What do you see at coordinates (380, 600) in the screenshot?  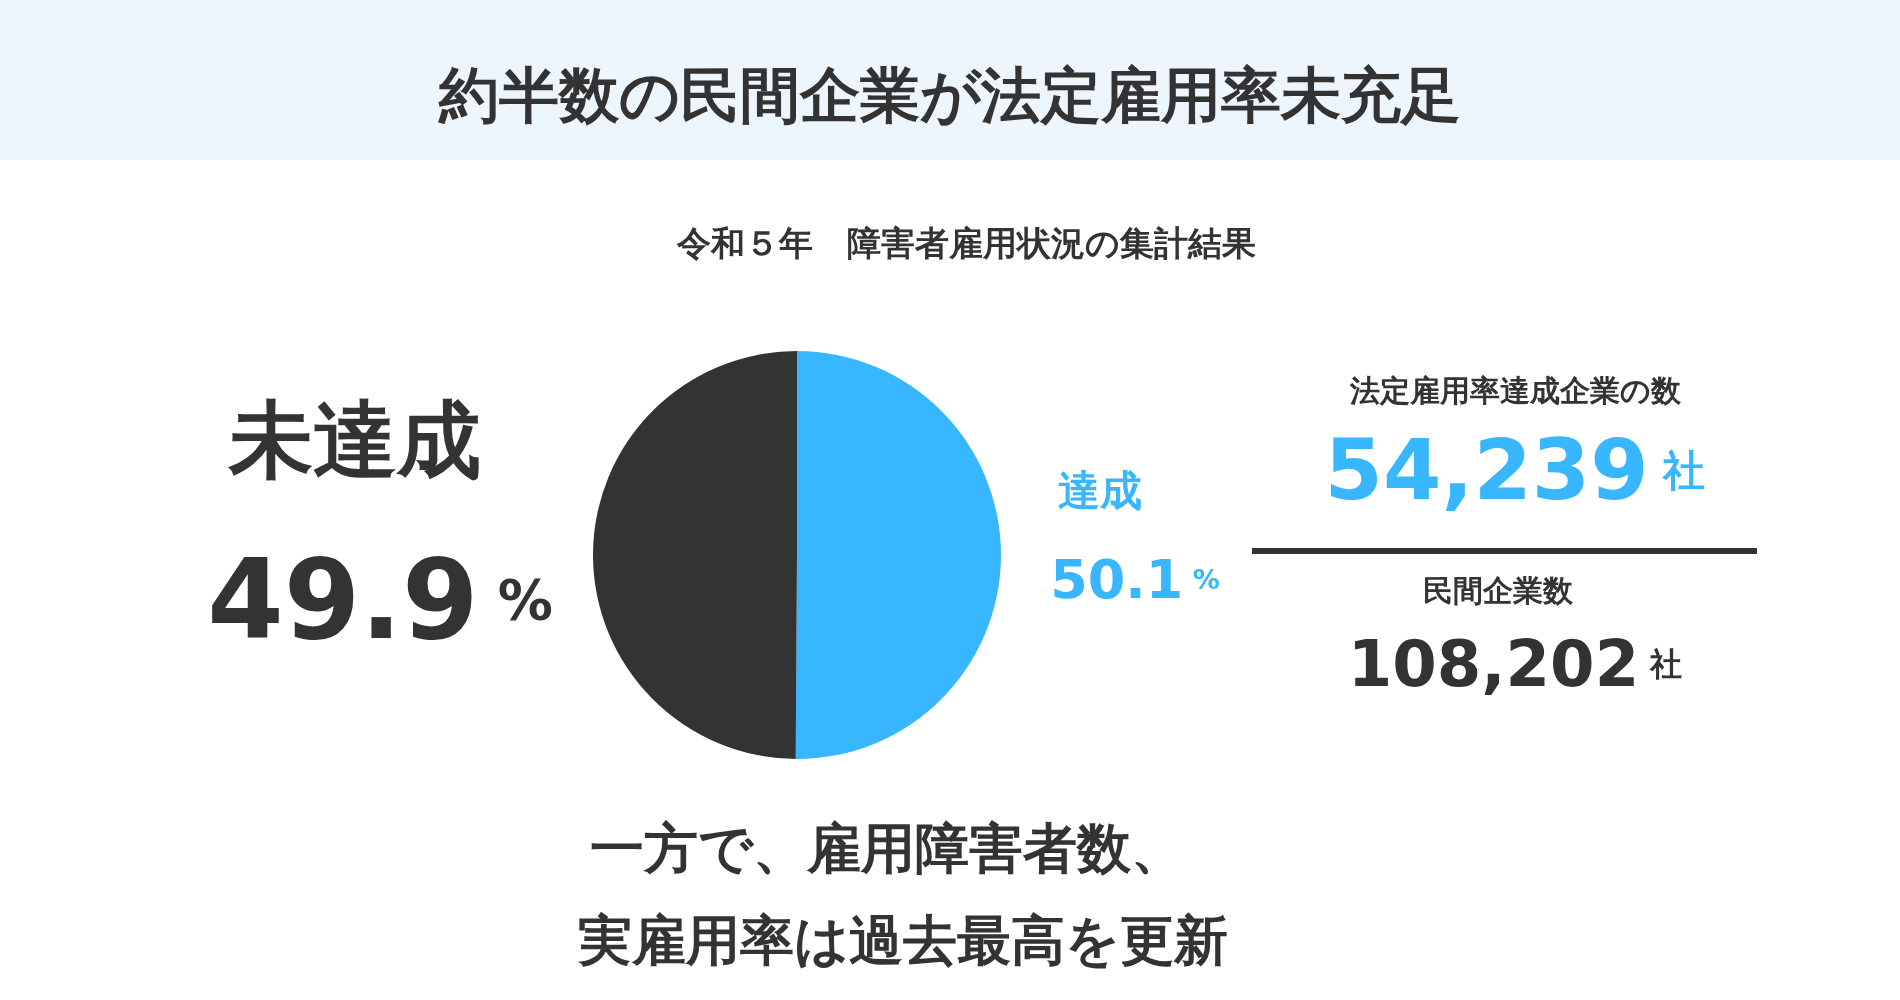 I see `data-label: 49.9 %` at bounding box center [380, 600].